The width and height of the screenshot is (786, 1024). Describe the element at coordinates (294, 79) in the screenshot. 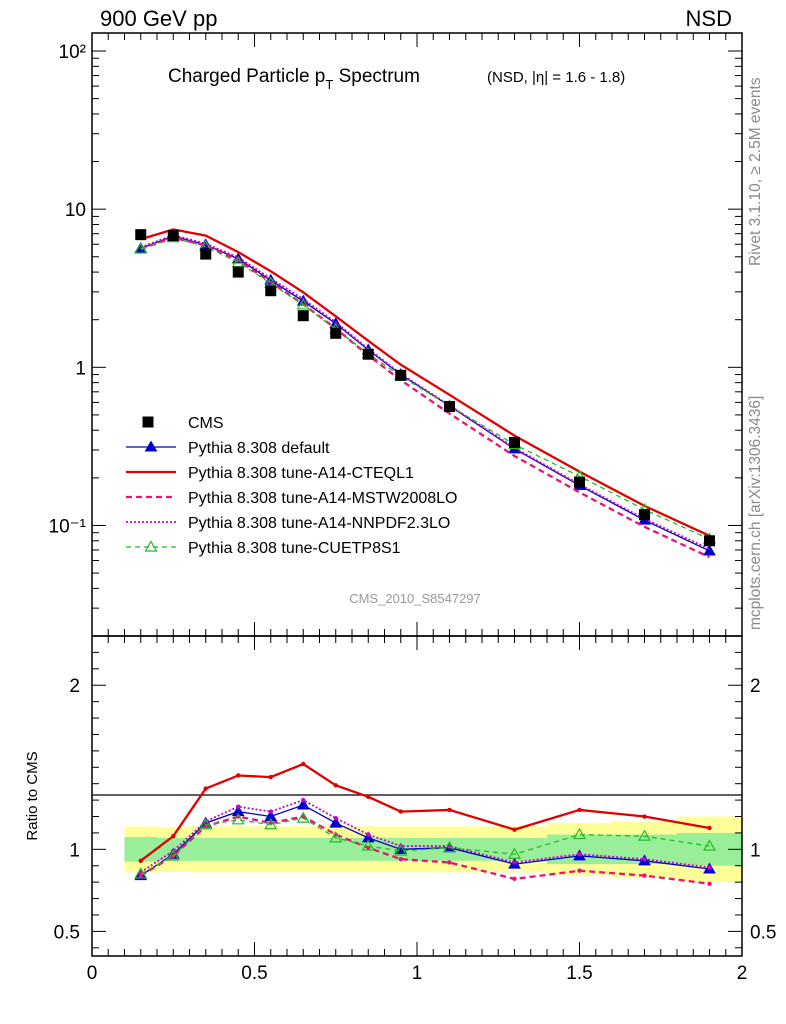

I see `chart-title: Charged Particle pT Spectrum` at that location.